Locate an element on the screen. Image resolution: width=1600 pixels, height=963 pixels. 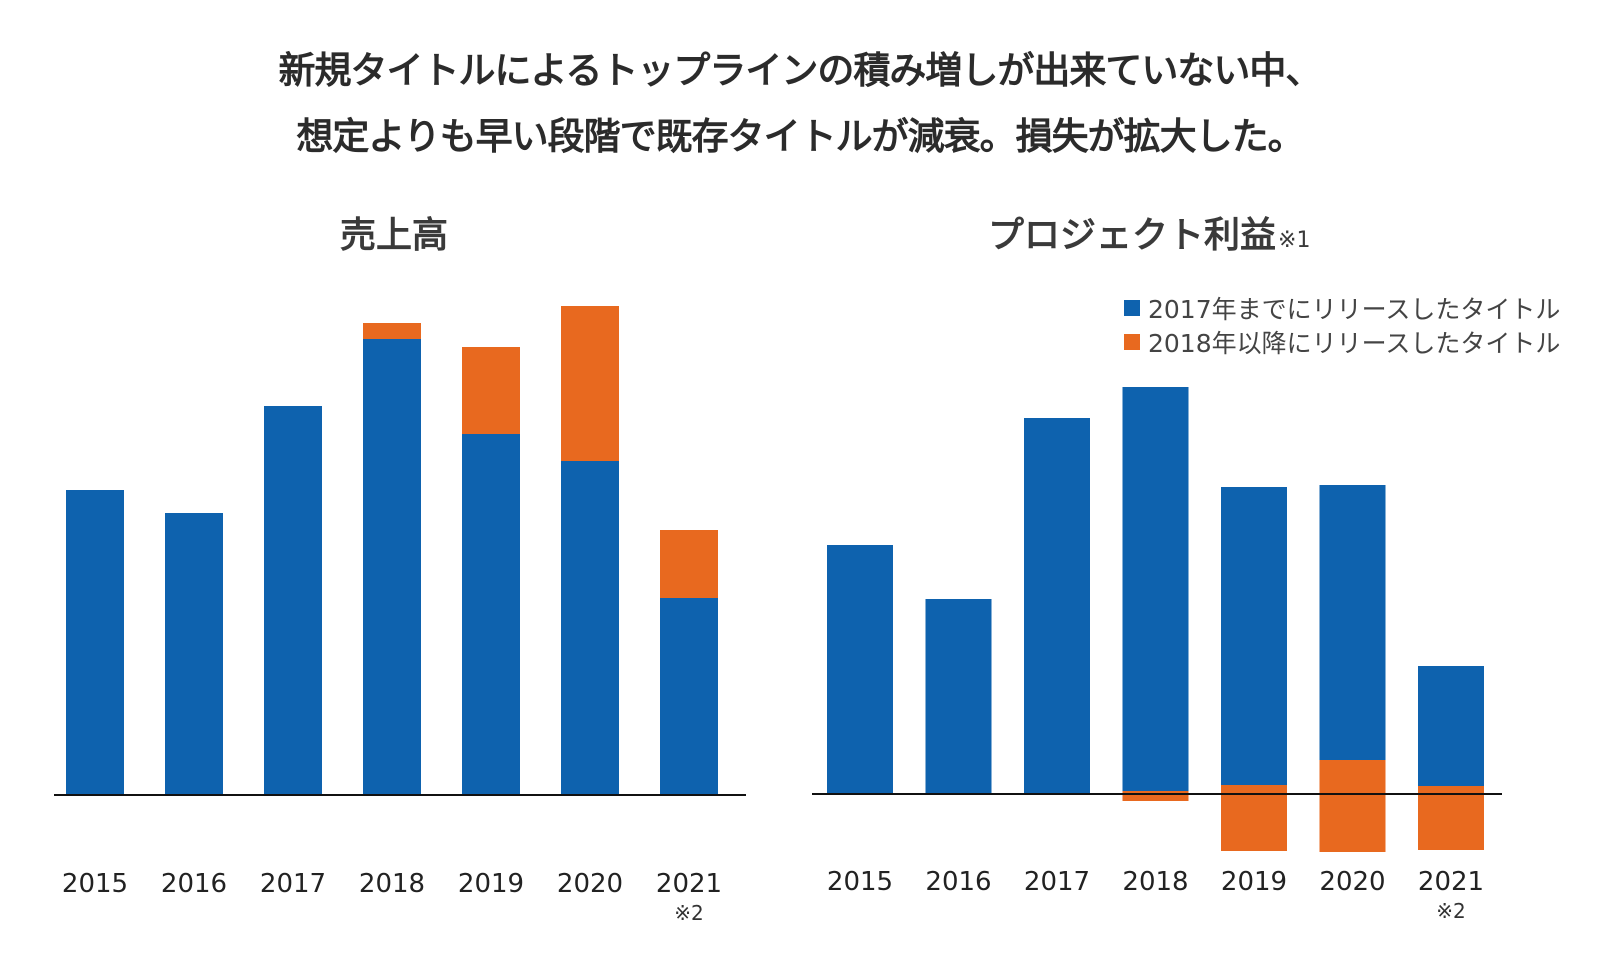
profit-x-tick-label: 2015 is located at coordinates (860, 882).